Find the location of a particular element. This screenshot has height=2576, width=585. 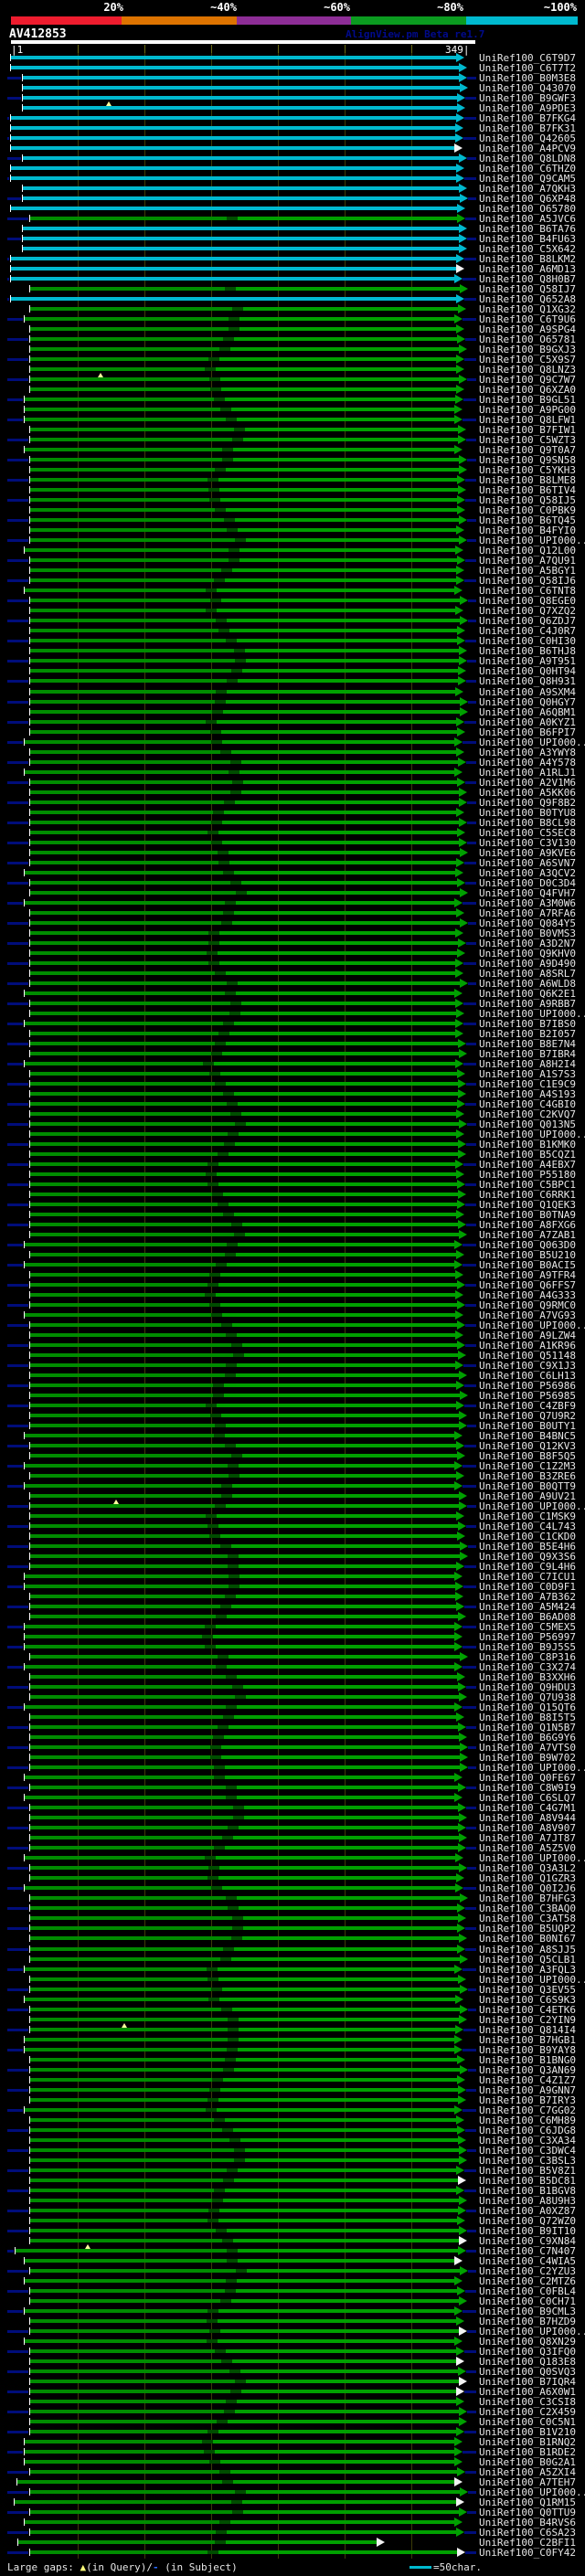

hit-label: UniRef100_Q9HDU3 is located at coordinates (528, 1687).